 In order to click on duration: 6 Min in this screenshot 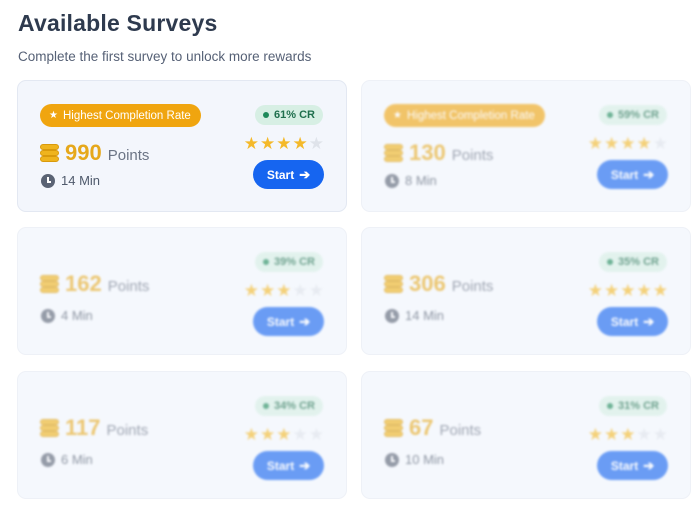, I will do `click(67, 459)`.